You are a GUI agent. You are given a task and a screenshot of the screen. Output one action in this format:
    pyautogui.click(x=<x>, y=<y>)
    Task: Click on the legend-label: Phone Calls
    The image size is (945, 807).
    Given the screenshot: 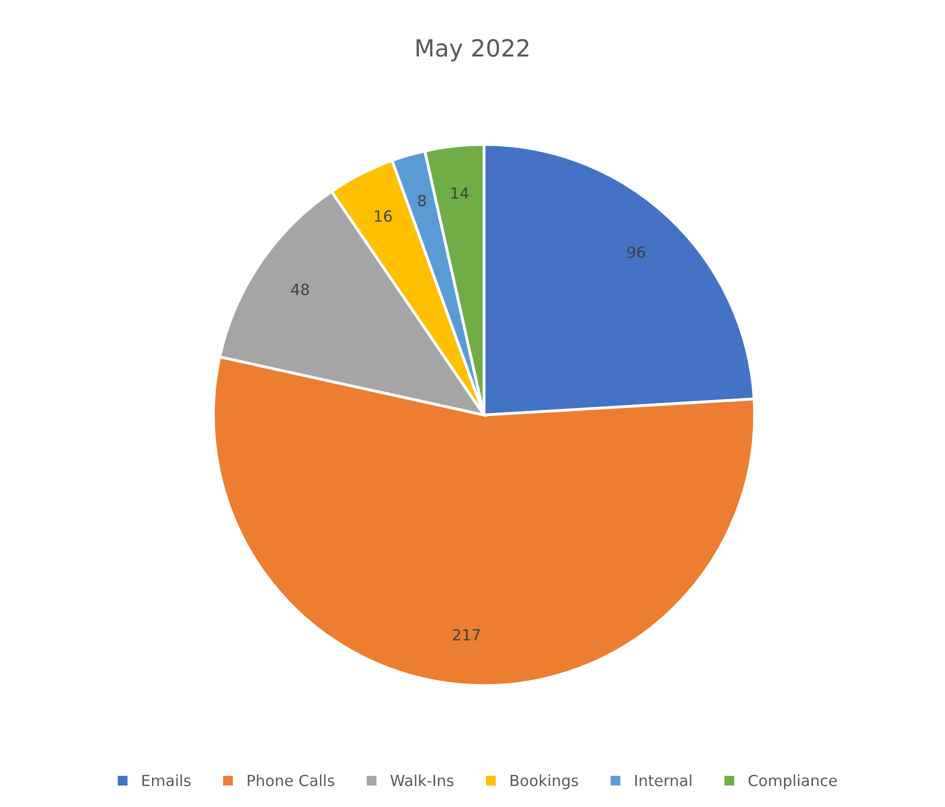 What is the action you would take?
    pyautogui.click(x=291, y=780)
    